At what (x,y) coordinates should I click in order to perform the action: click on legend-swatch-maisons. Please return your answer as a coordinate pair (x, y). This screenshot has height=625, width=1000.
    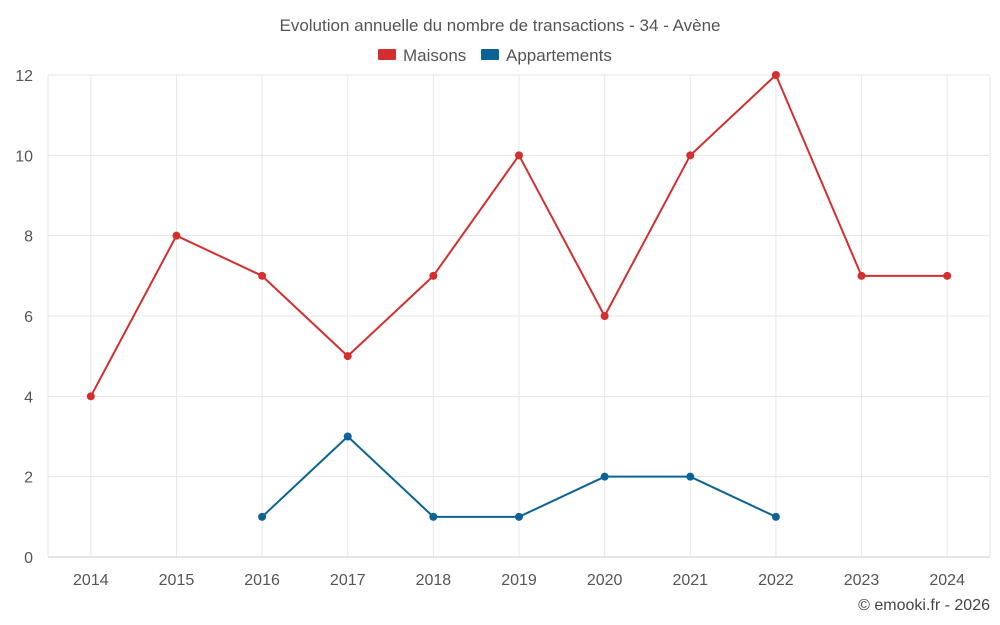
    Looking at the image, I should click on (387, 54).